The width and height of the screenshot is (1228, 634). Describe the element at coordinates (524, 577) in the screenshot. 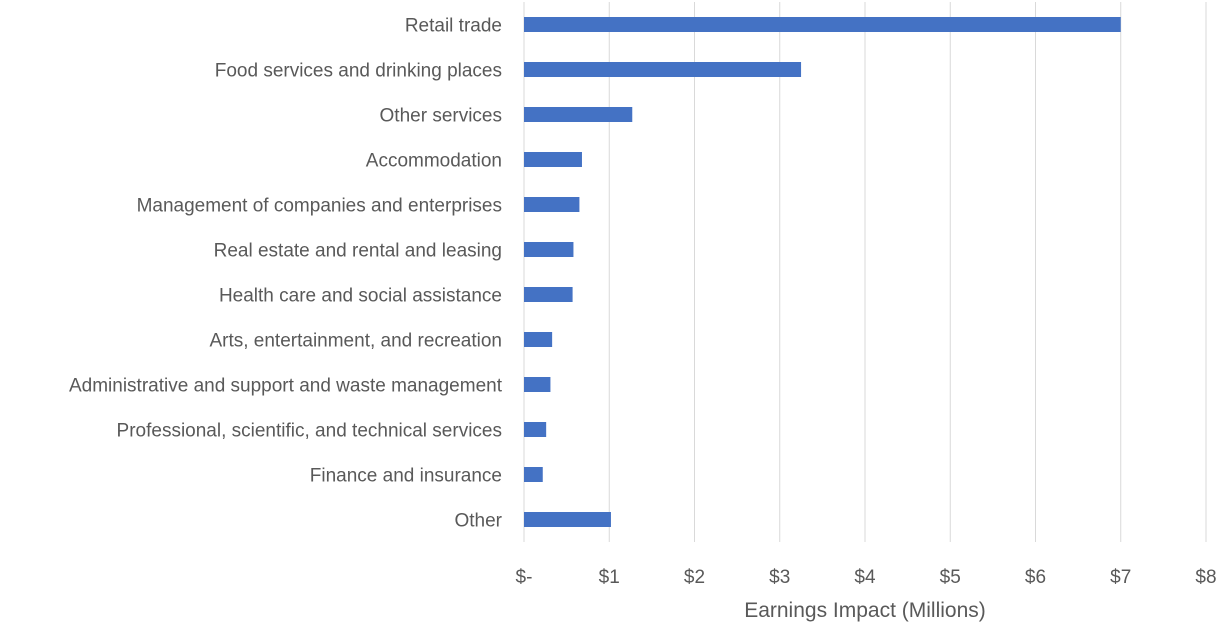

I see `x-tick-label: $-` at that location.